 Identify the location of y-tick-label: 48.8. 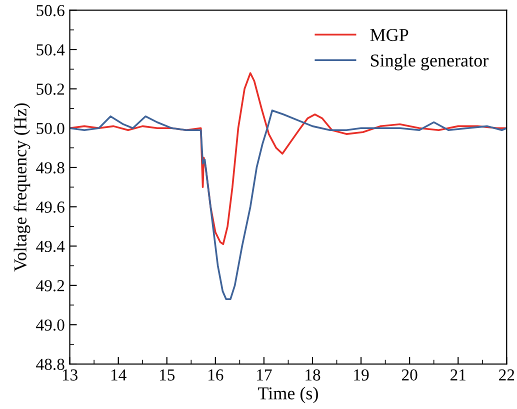
(50, 364).